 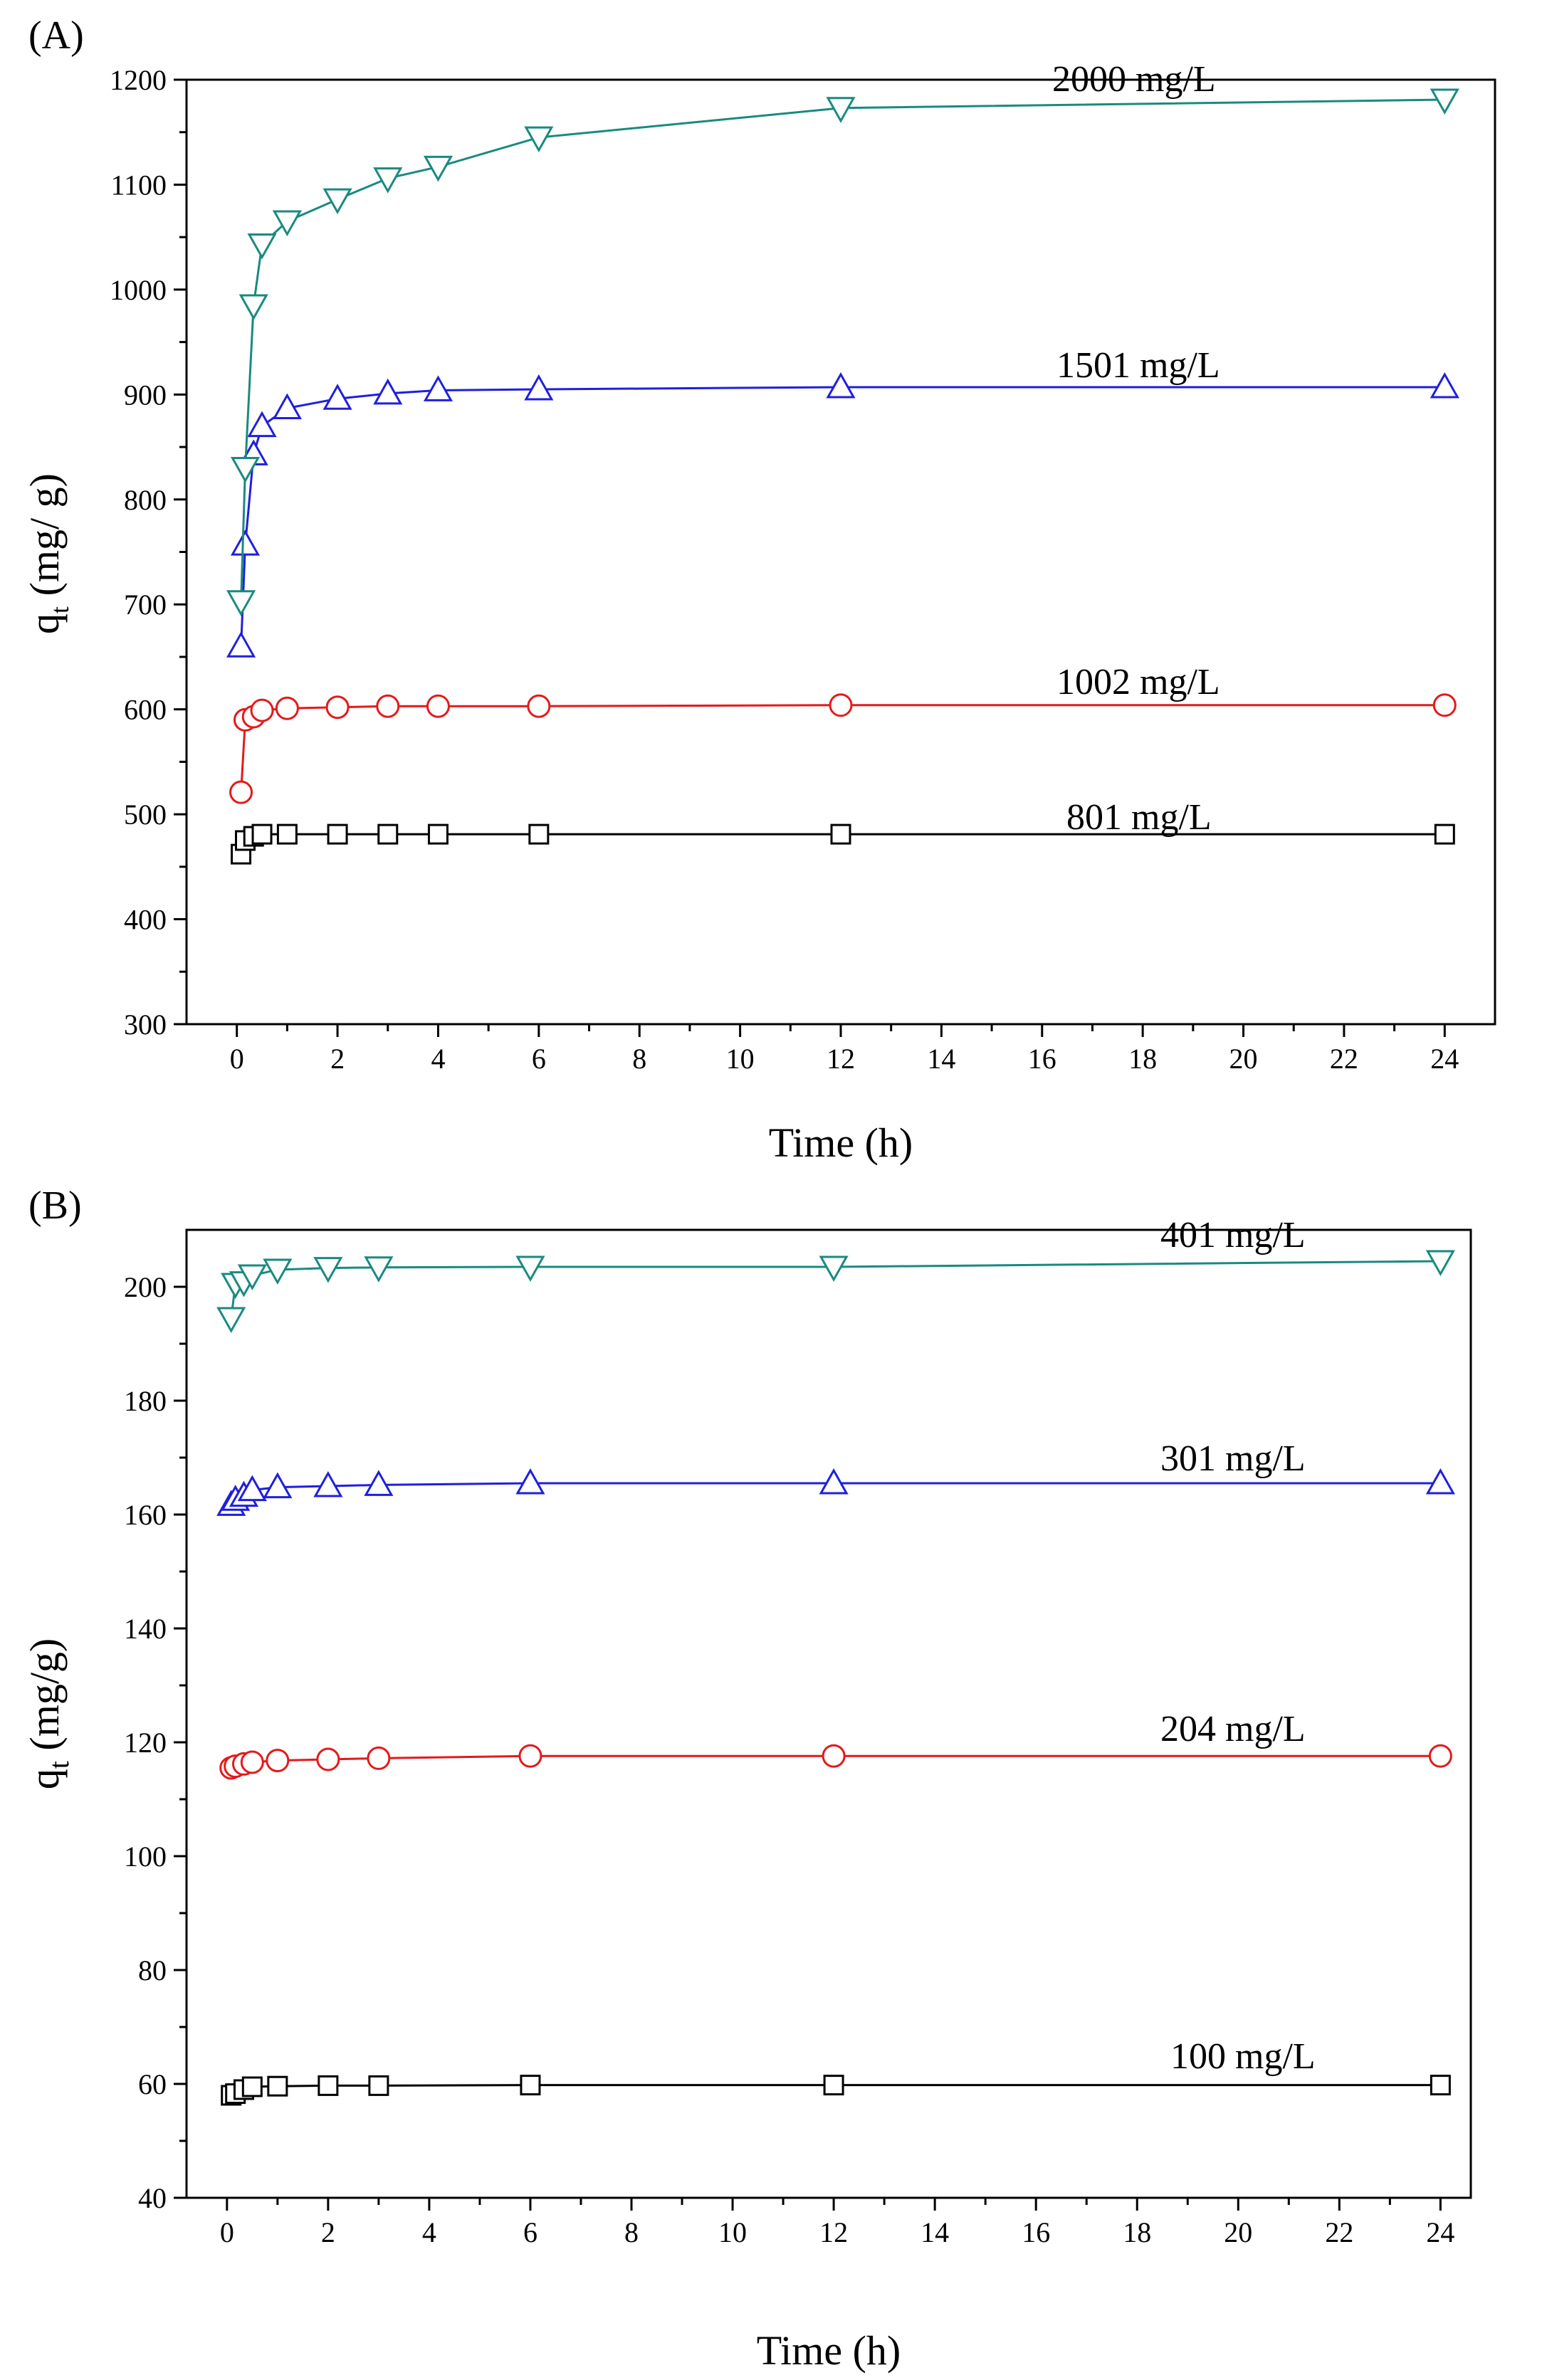 What do you see at coordinates (145, 710) in the screenshot?
I see `panel-a-y-tick-label-600: 600` at bounding box center [145, 710].